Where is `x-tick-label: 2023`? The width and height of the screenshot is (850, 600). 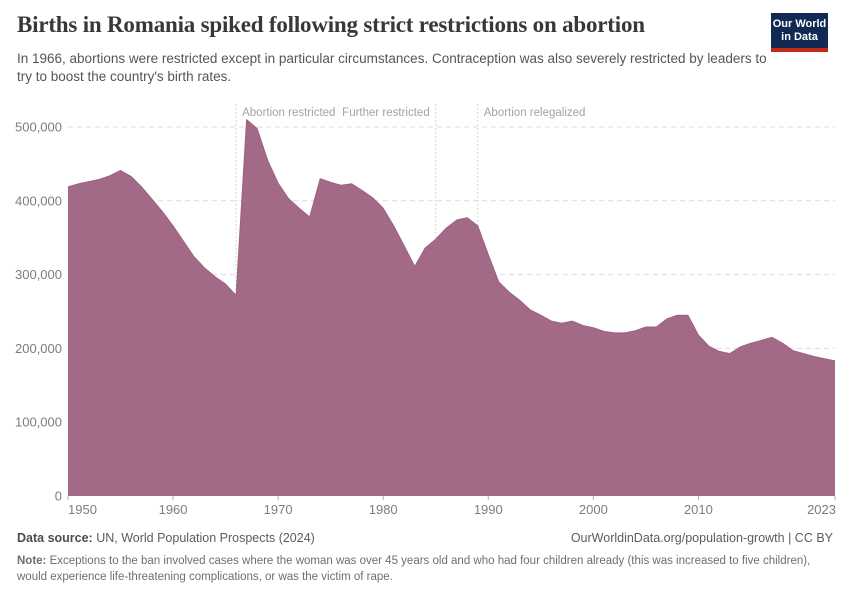 x-tick-label: 2023 is located at coordinates (821, 509).